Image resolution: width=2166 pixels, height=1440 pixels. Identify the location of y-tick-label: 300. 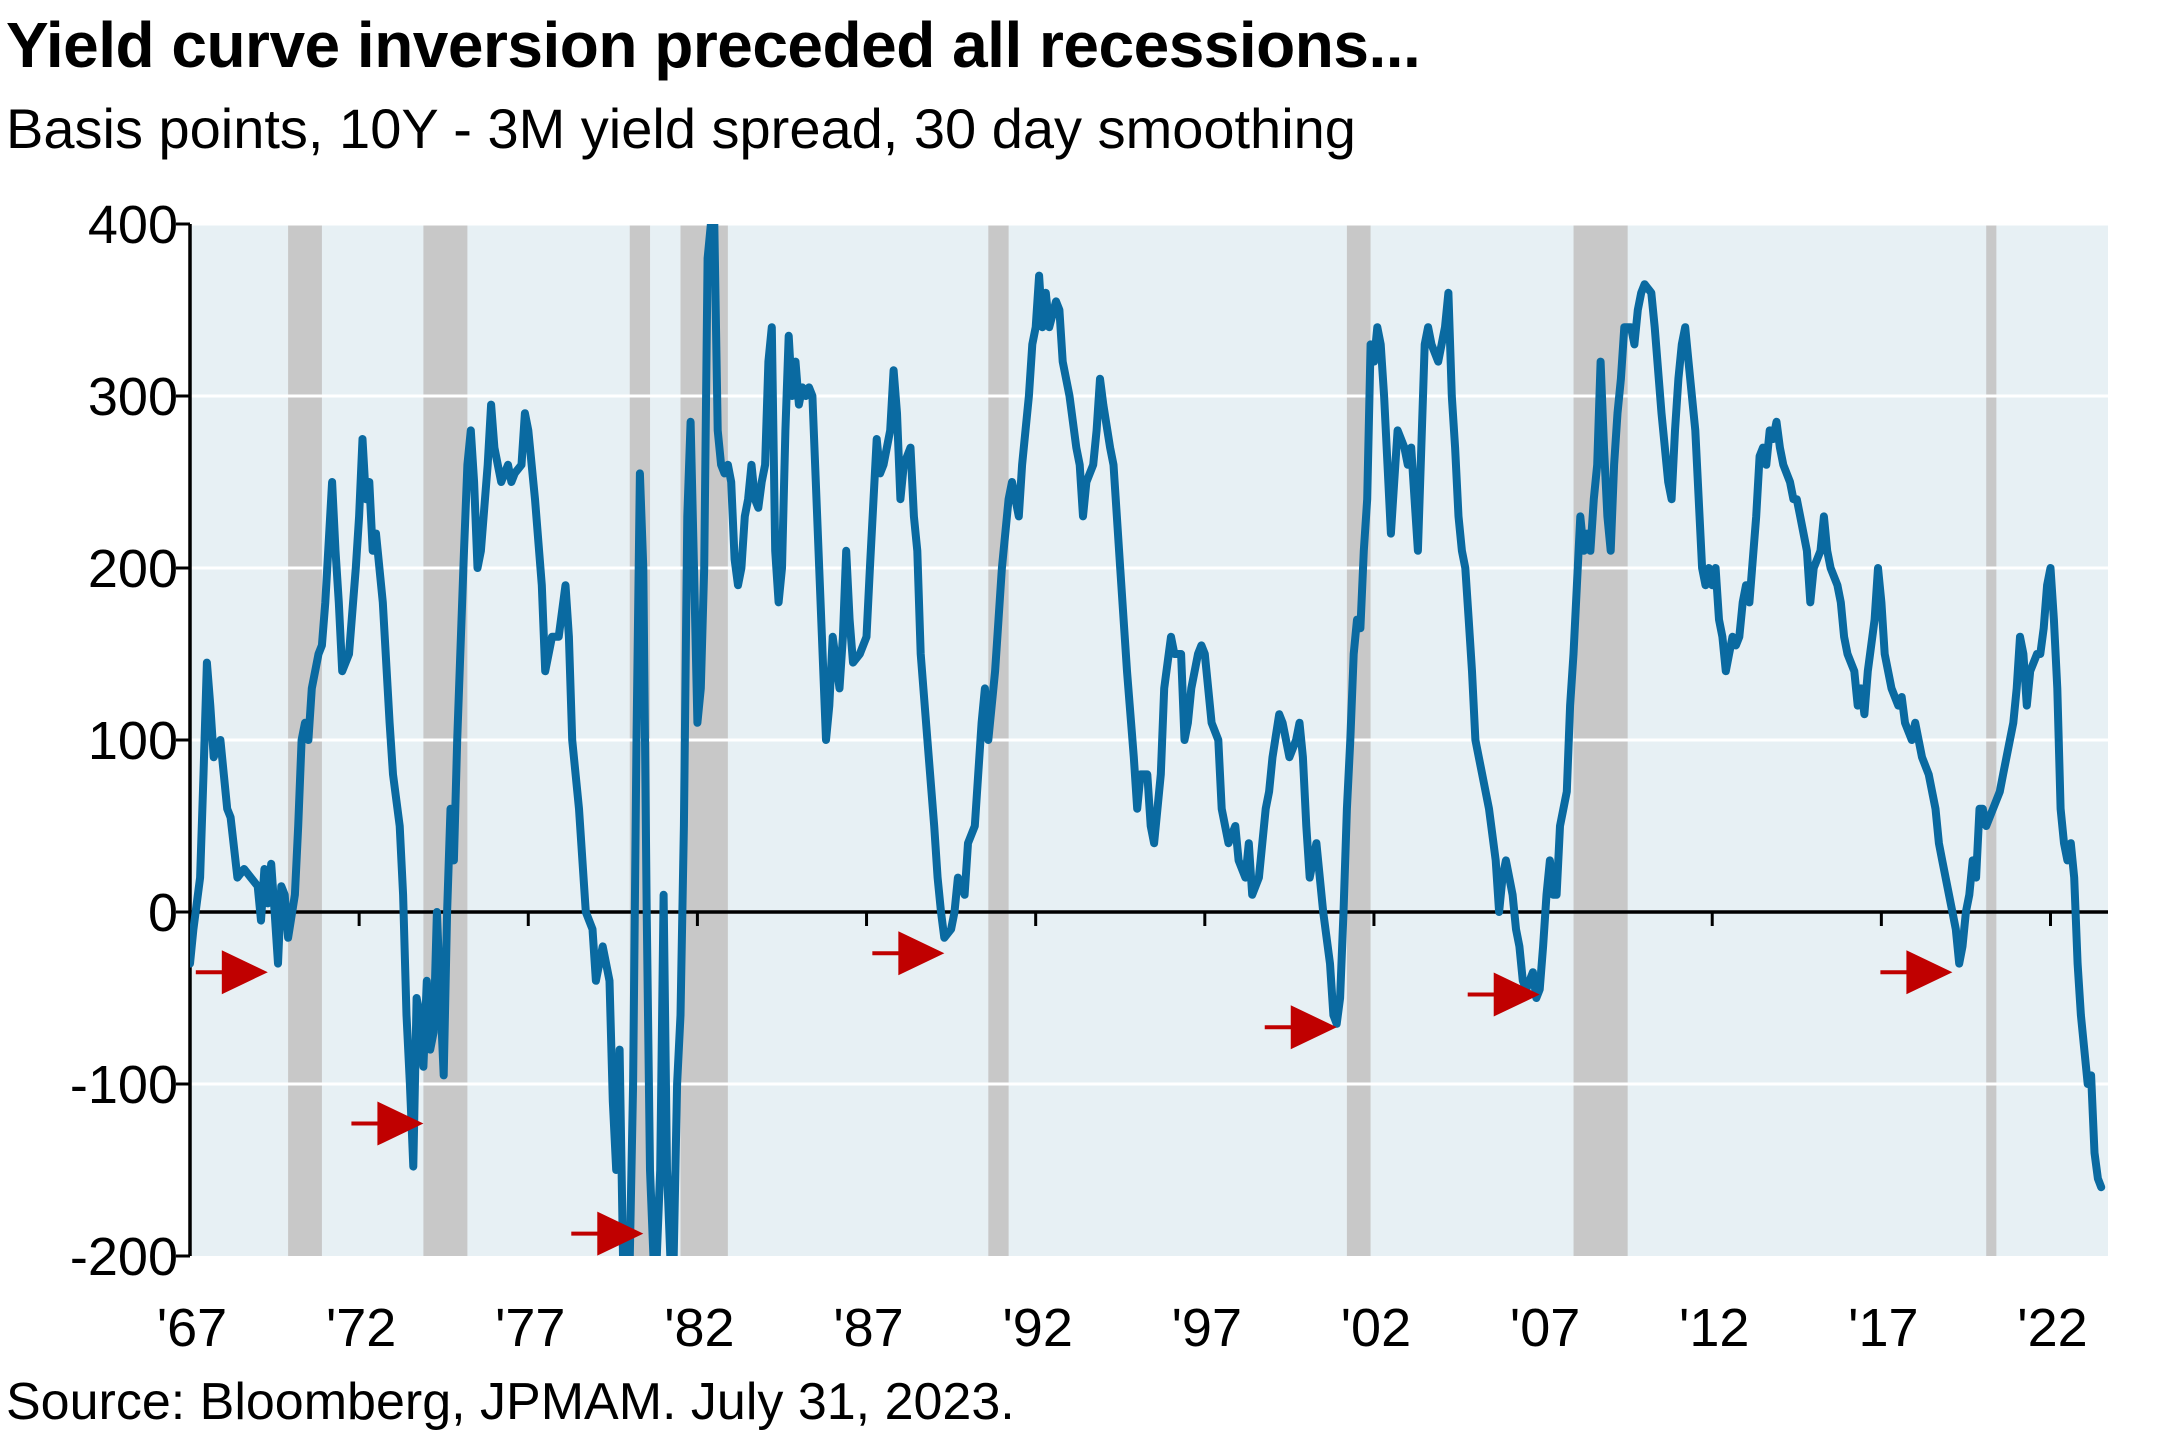
(133, 397).